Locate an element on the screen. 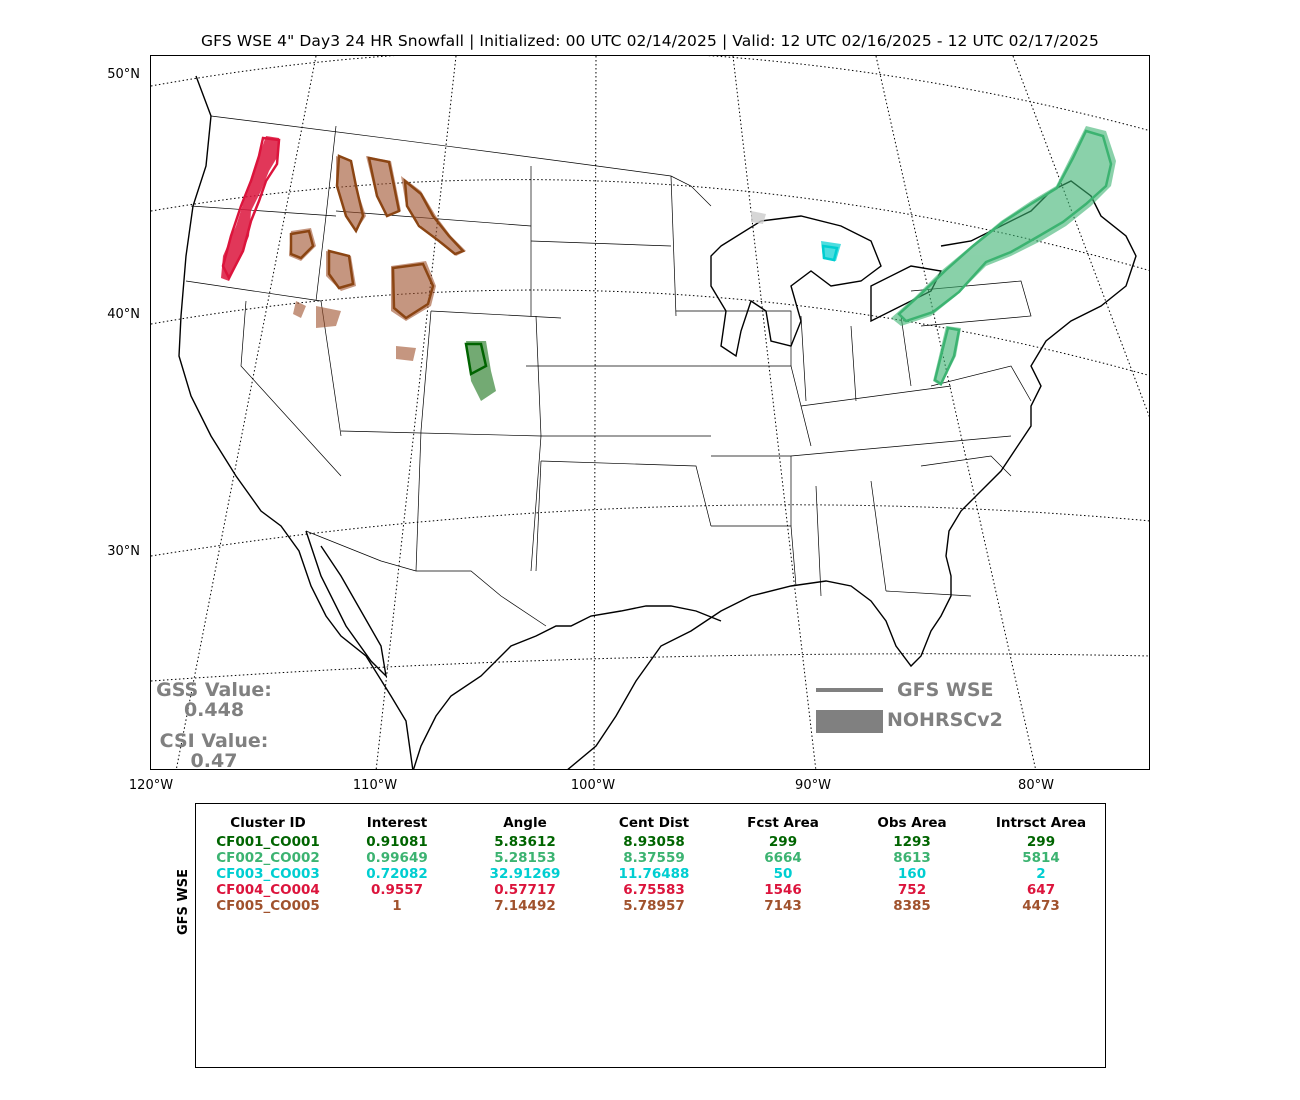 This screenshot has width=1300, height=1100. parallel-25n is located at coordinates (650, 667).